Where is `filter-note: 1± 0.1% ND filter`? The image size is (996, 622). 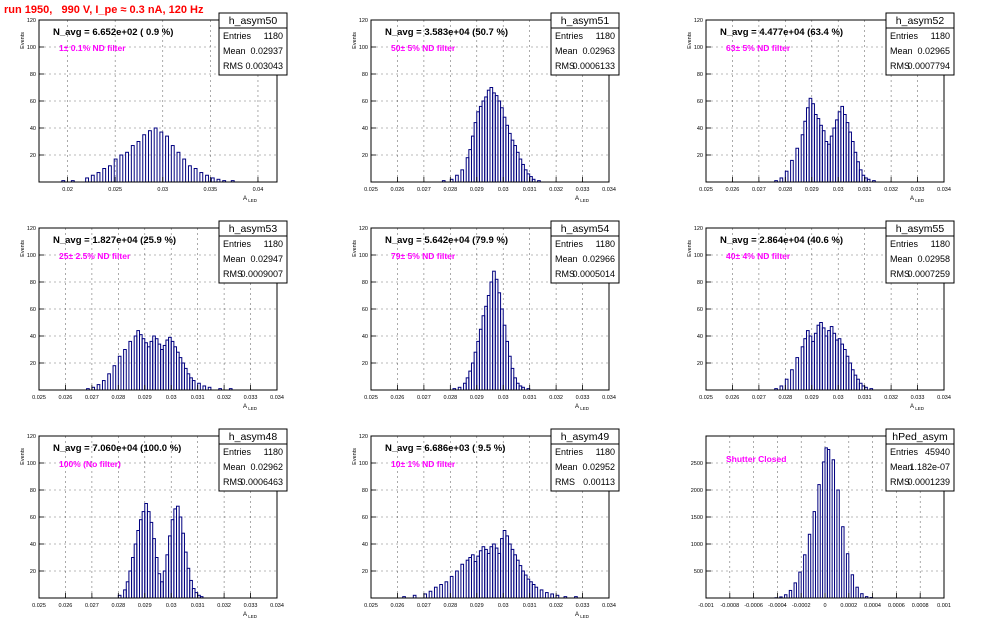 filter-note: 1± 0.1% ND filter is located at coordinates (92, 48).